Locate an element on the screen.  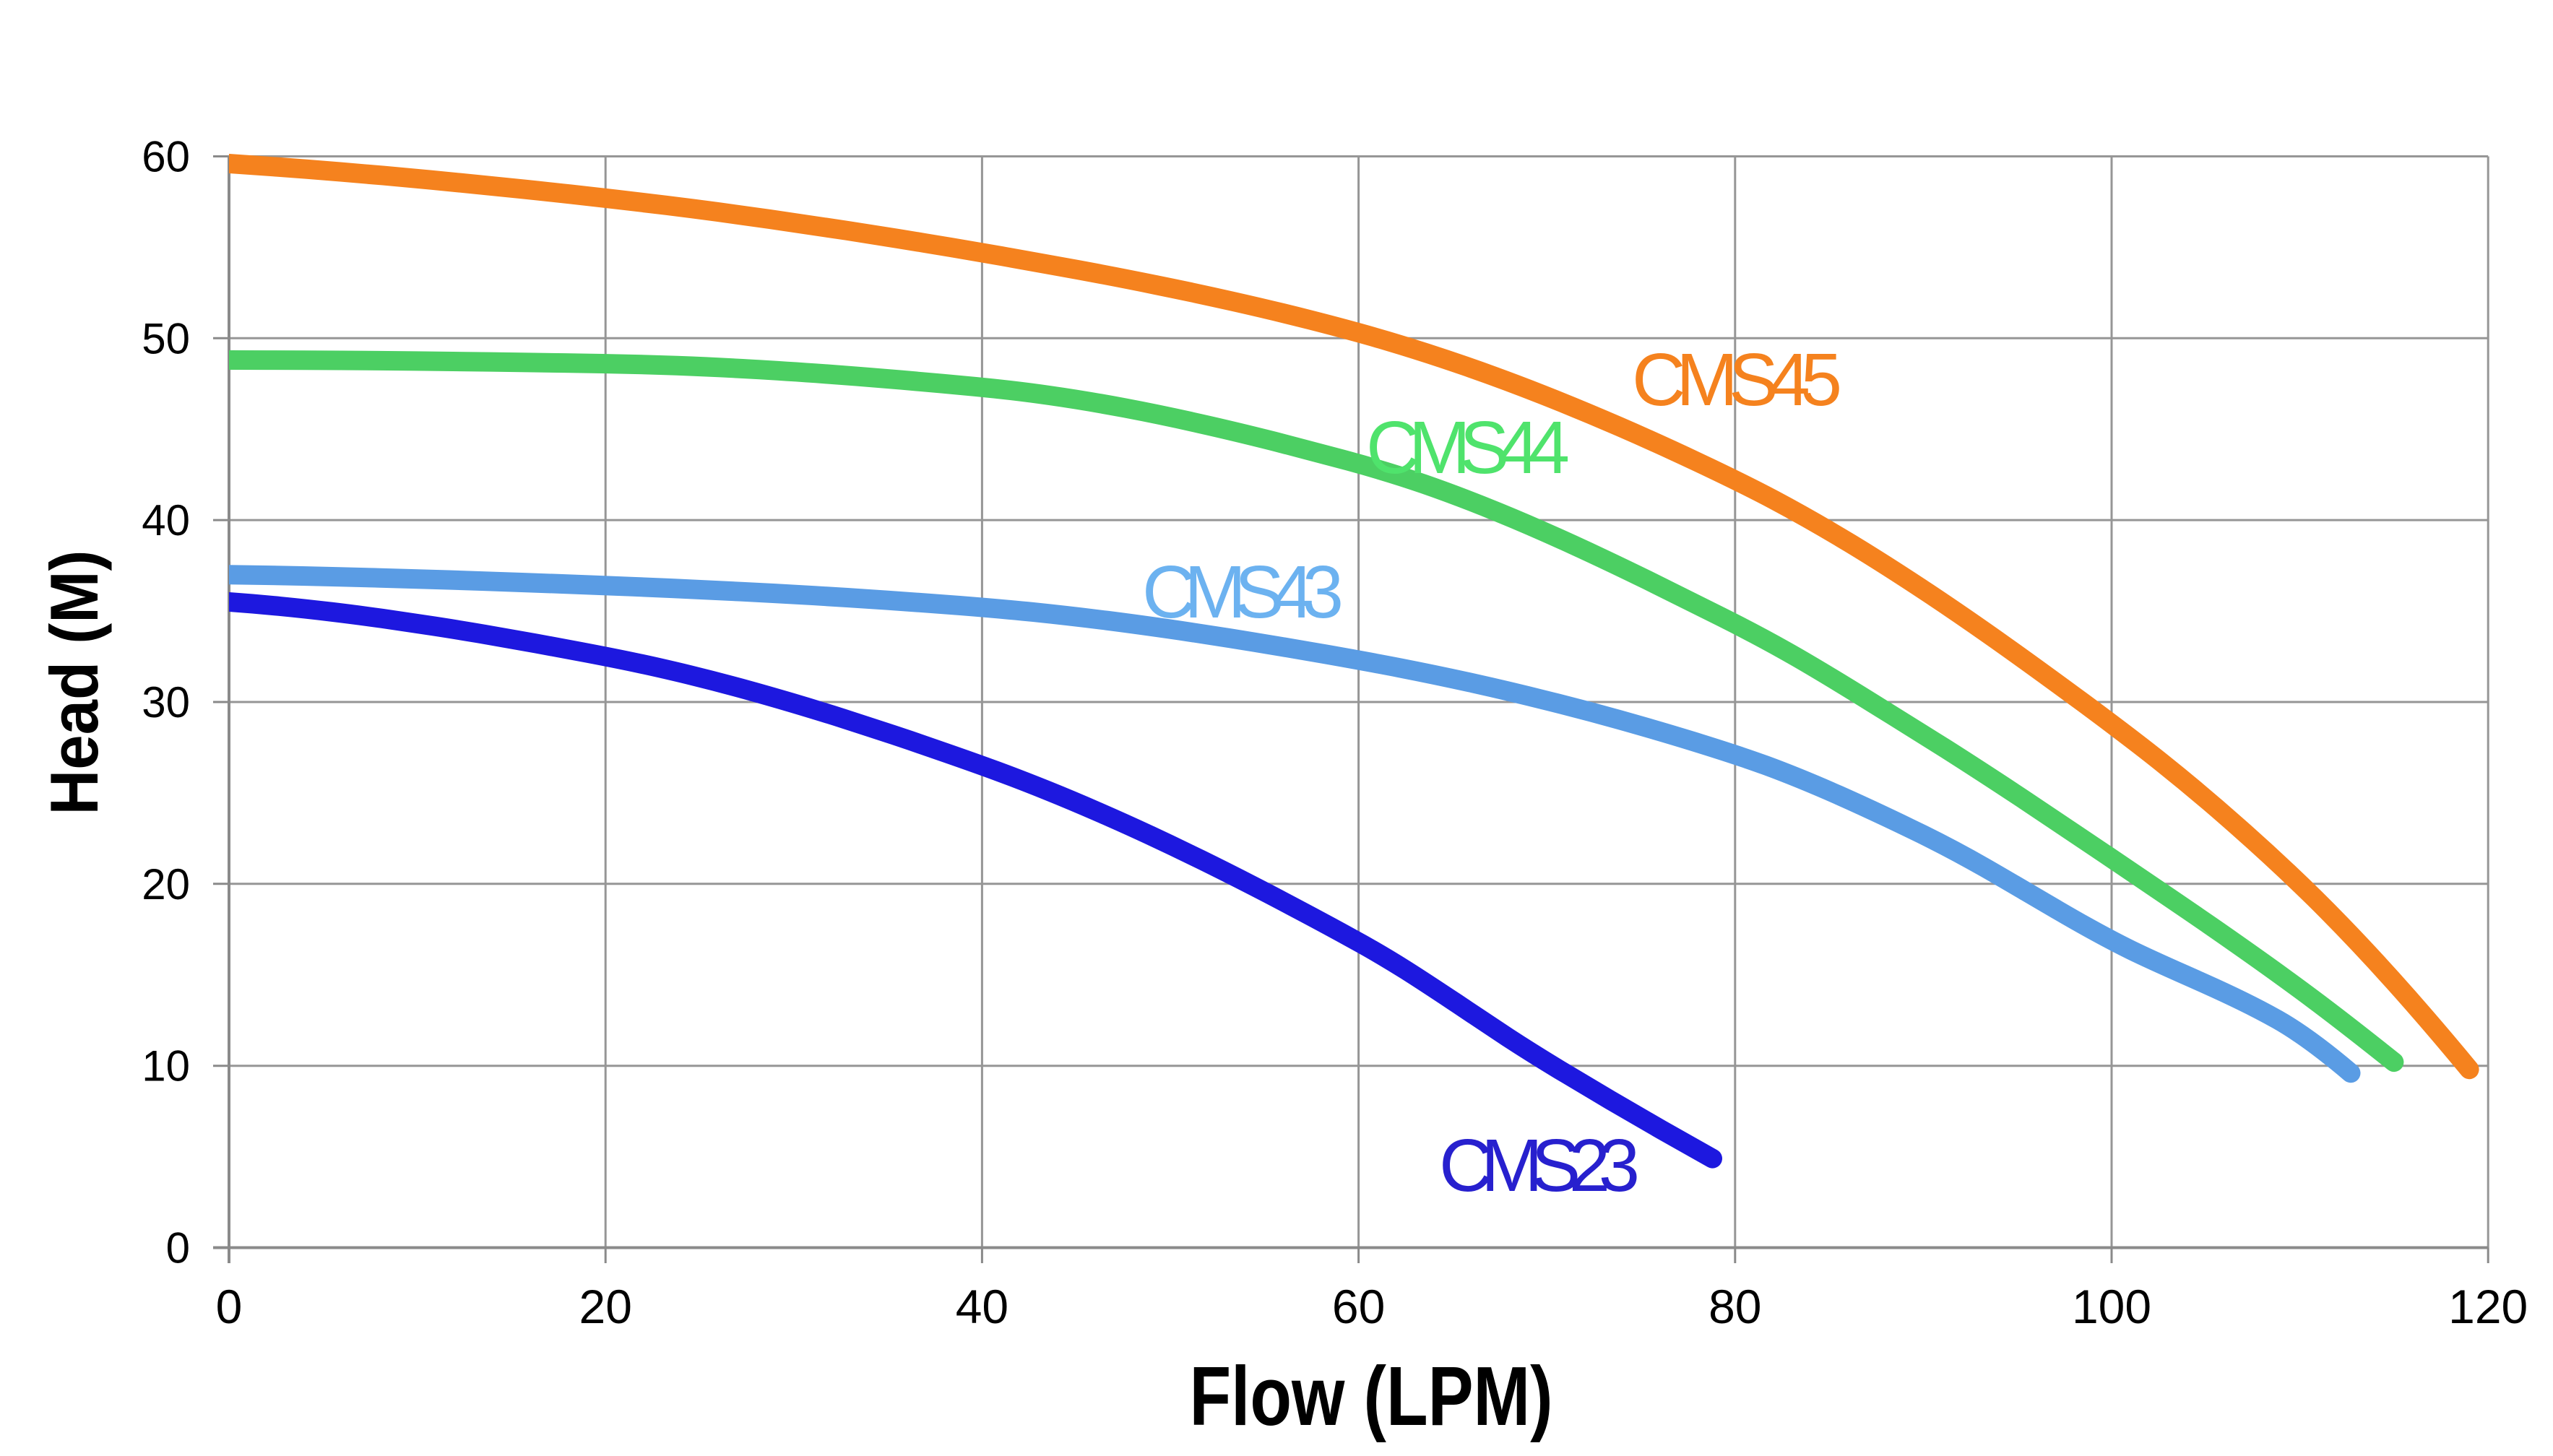
svg-text: CMS23 is located at coordinates (1539, 1165).